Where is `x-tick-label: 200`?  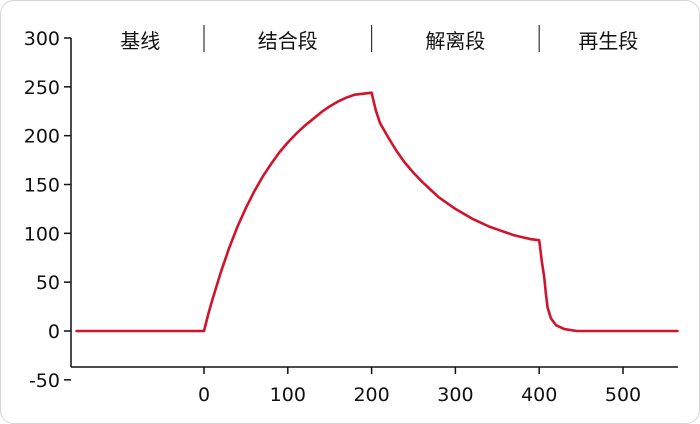
x-tick-label: 200 is located at coordinates (371, 395).